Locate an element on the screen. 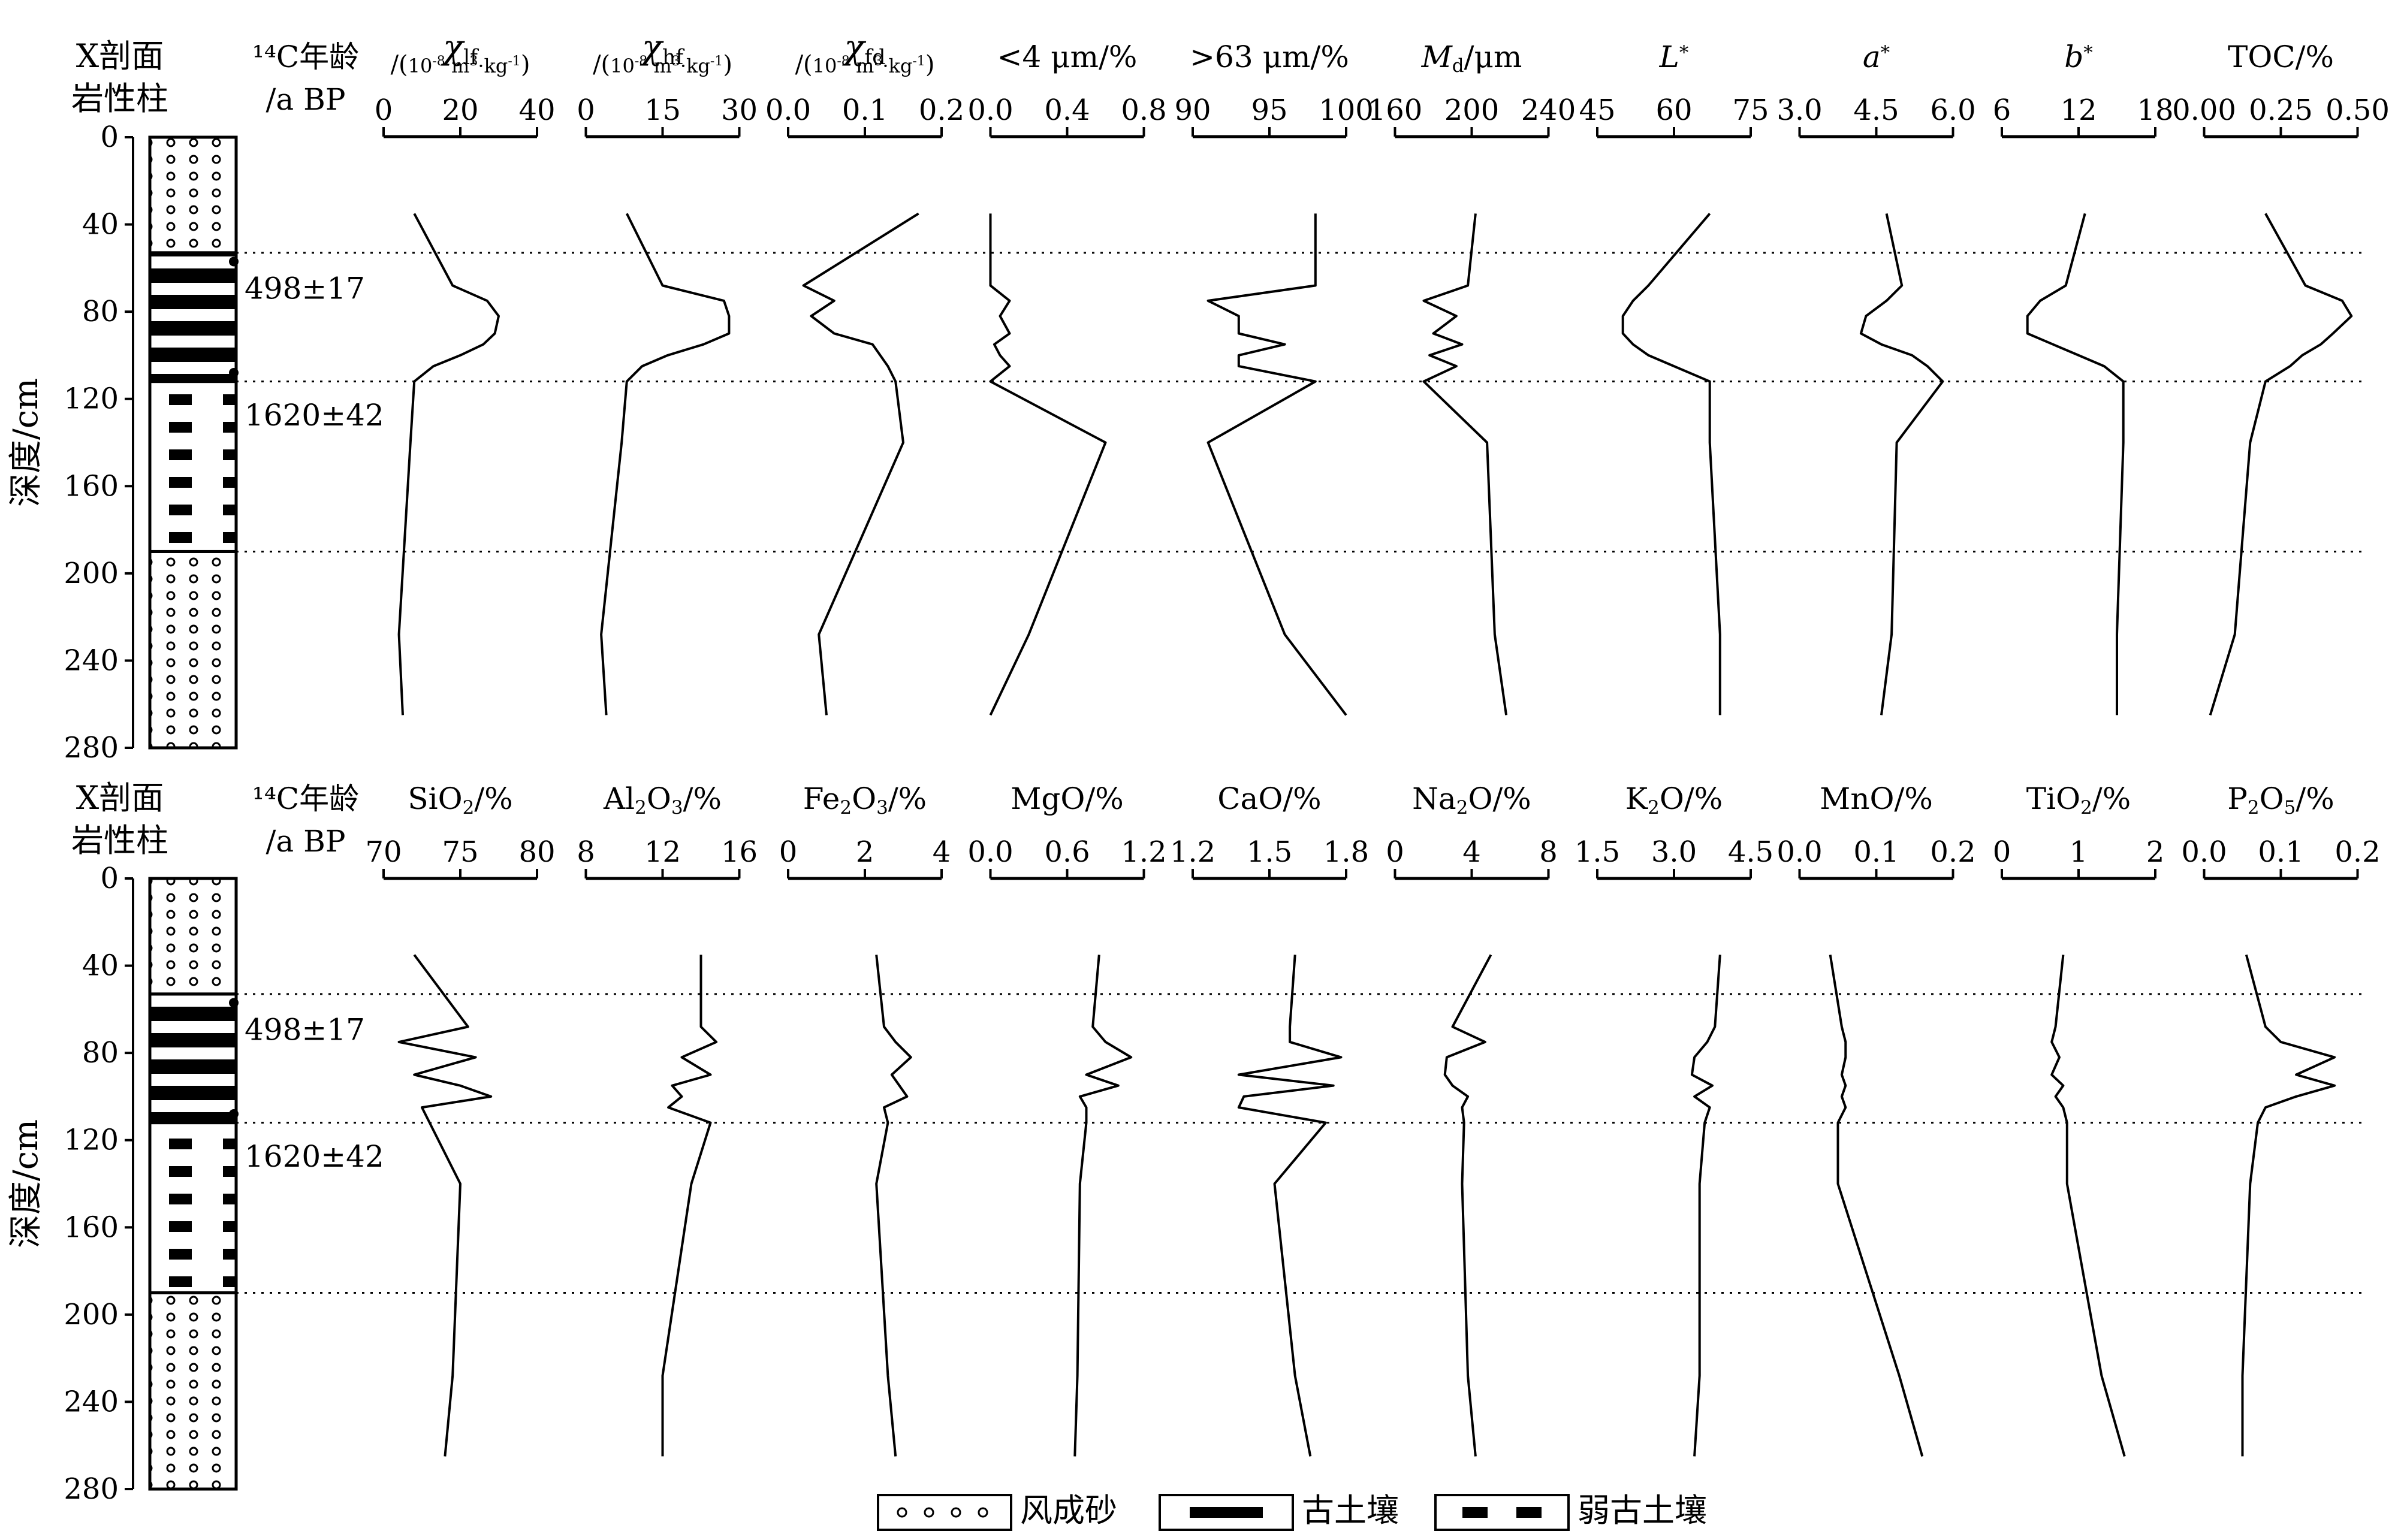 Image resolution: width=2407 pixels, height=1540 pixels. series-tick-label: 3.0 is located at coordinates (1799, 110).